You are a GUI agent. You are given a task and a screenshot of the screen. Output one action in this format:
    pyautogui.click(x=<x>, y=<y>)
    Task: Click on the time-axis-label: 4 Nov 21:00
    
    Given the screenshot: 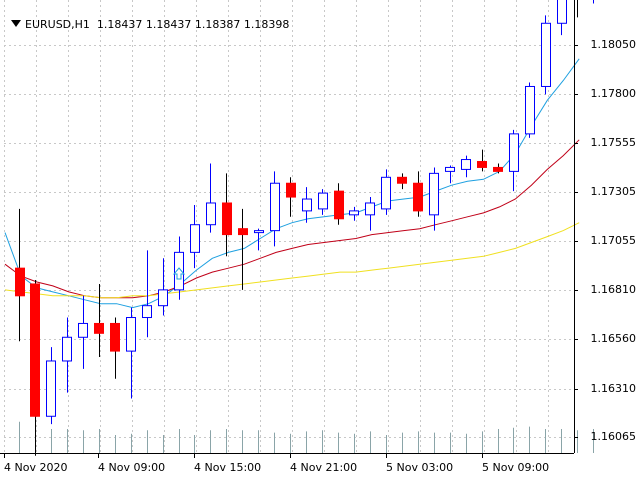 What is the action you would take?
    pyautogui.click(x=324, y=467)
    